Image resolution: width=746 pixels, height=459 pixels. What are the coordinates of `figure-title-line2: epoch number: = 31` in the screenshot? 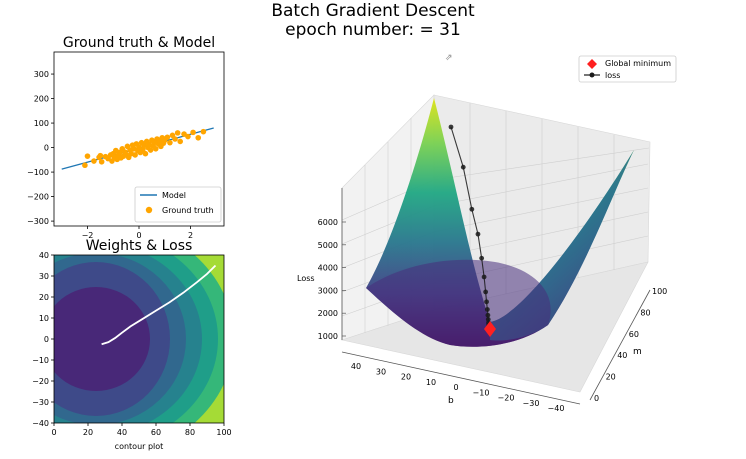 It's located at (373, 30).